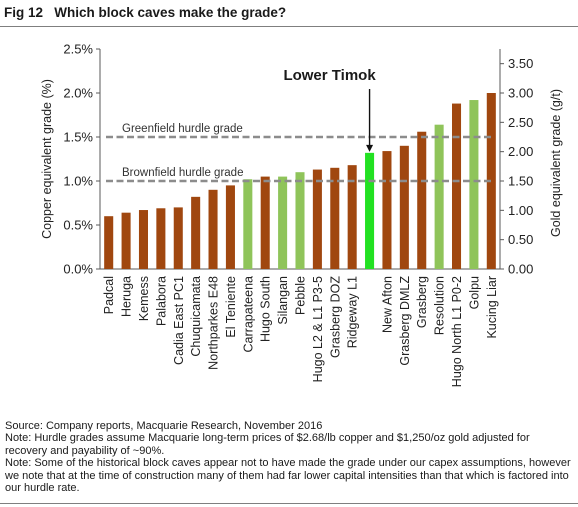 The width and height of the screenshot is (578, 507). Describe the element at coordinates (440, 305) in the screenshot. I see `x-tick-label: Resolution` at that location.